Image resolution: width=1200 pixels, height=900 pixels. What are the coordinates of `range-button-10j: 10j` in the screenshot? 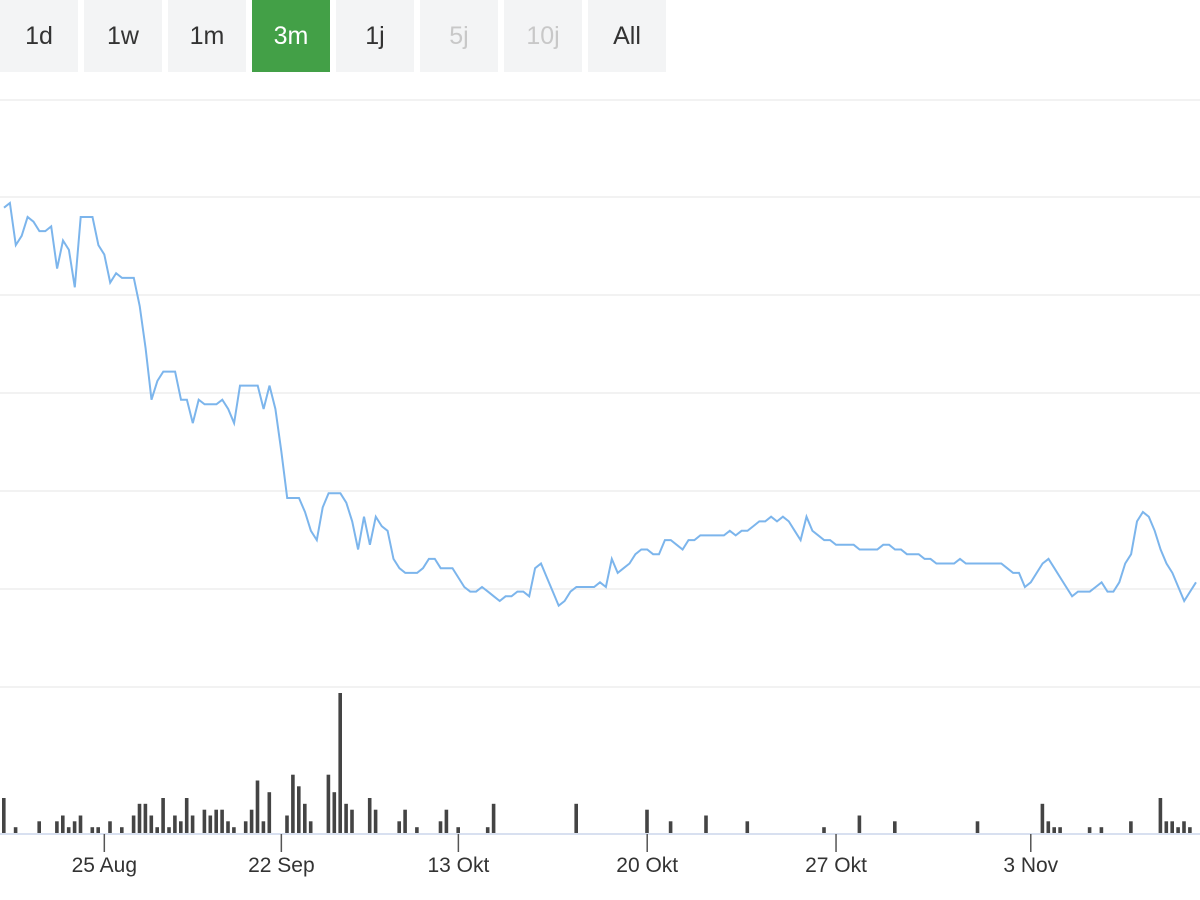 It's located at (543, 36).